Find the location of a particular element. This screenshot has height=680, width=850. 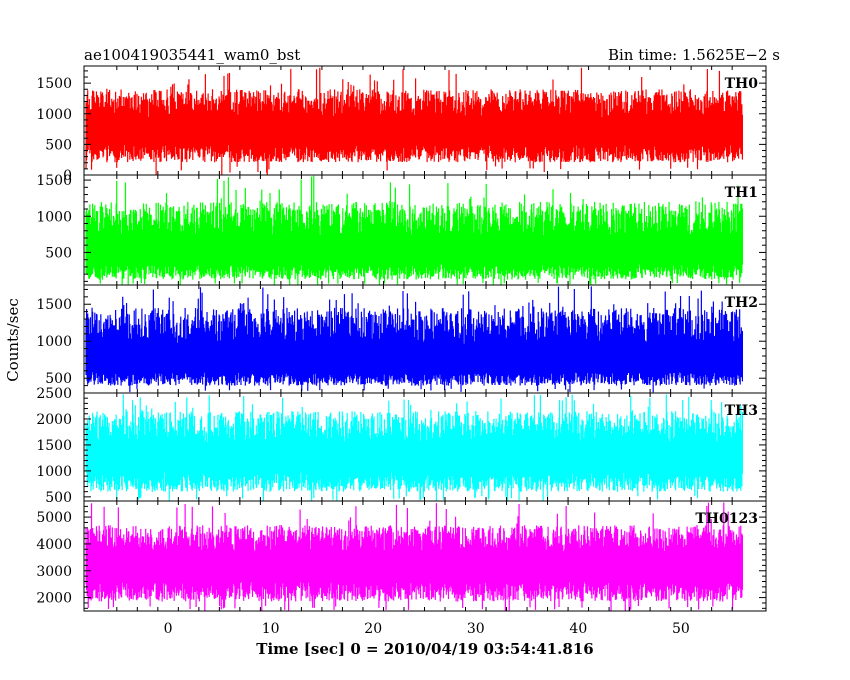

panel-name-label: TH0123 is located at coordinates (726, 519).